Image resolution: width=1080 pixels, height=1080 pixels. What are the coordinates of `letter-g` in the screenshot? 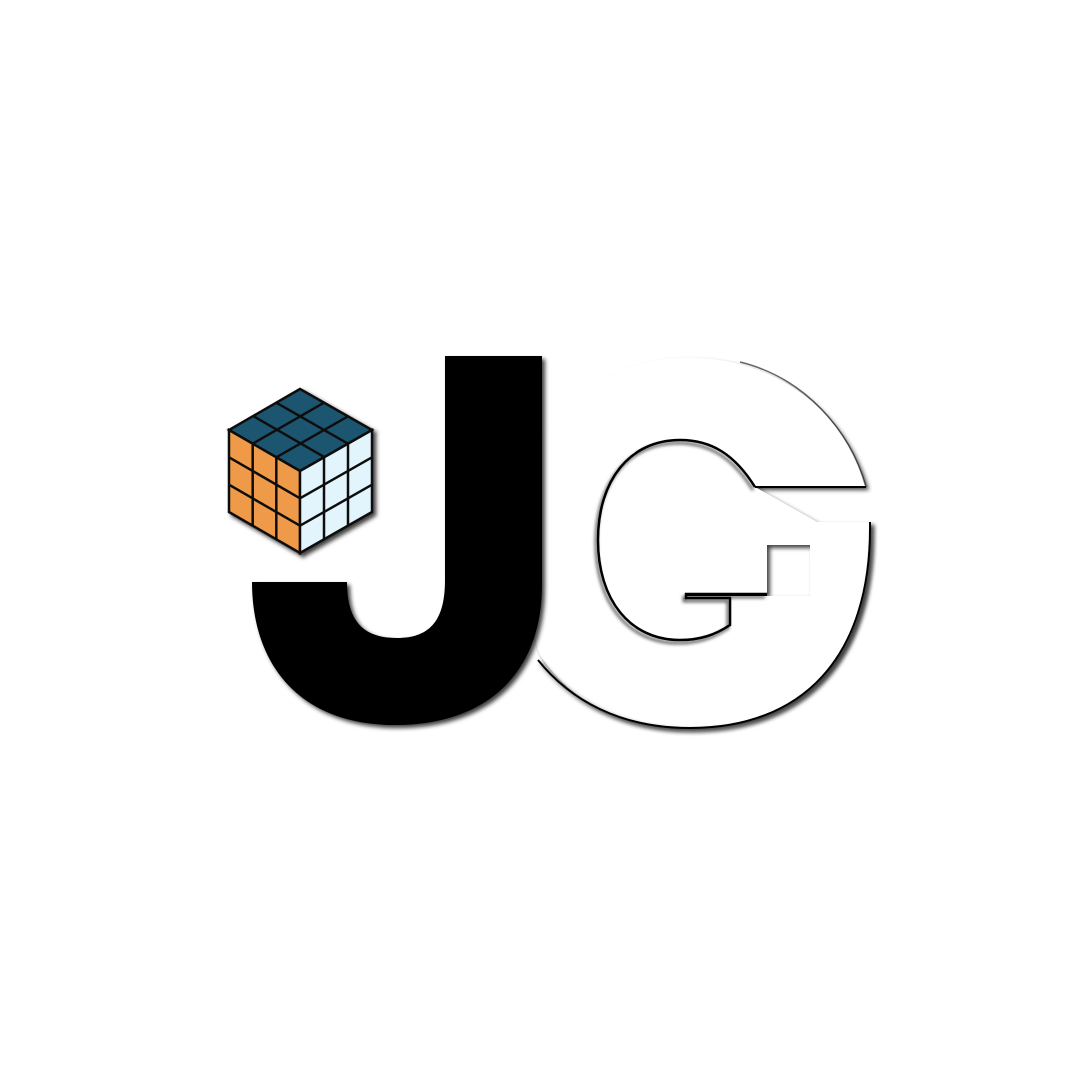 It's located at (698, 543).